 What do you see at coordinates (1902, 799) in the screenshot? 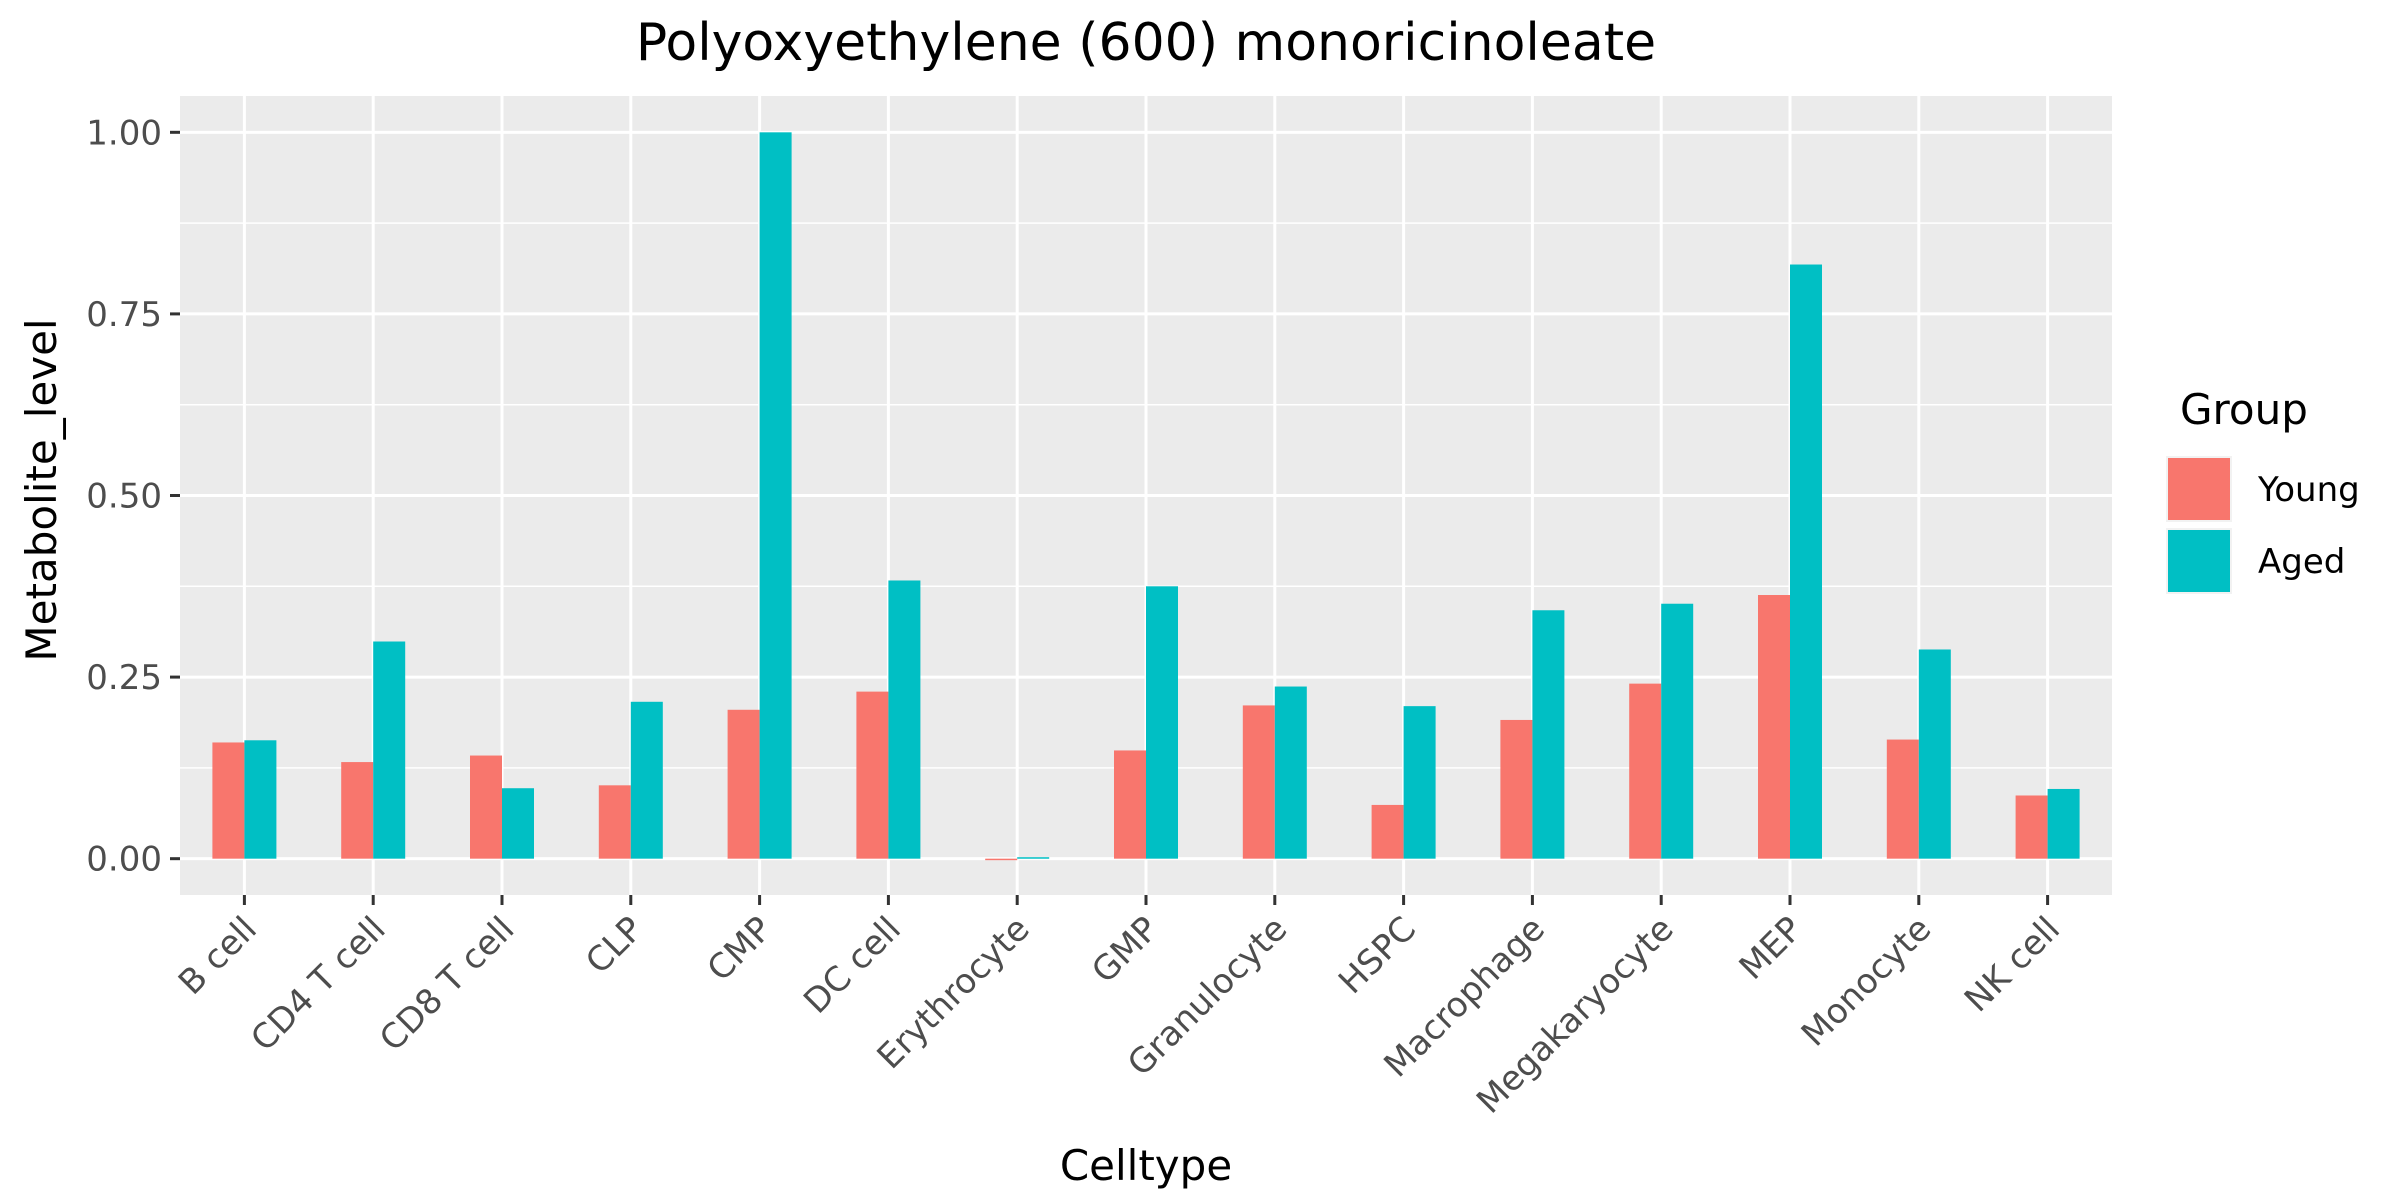
I see `bar-young-monocyte` at bounding box center [1902, 799].